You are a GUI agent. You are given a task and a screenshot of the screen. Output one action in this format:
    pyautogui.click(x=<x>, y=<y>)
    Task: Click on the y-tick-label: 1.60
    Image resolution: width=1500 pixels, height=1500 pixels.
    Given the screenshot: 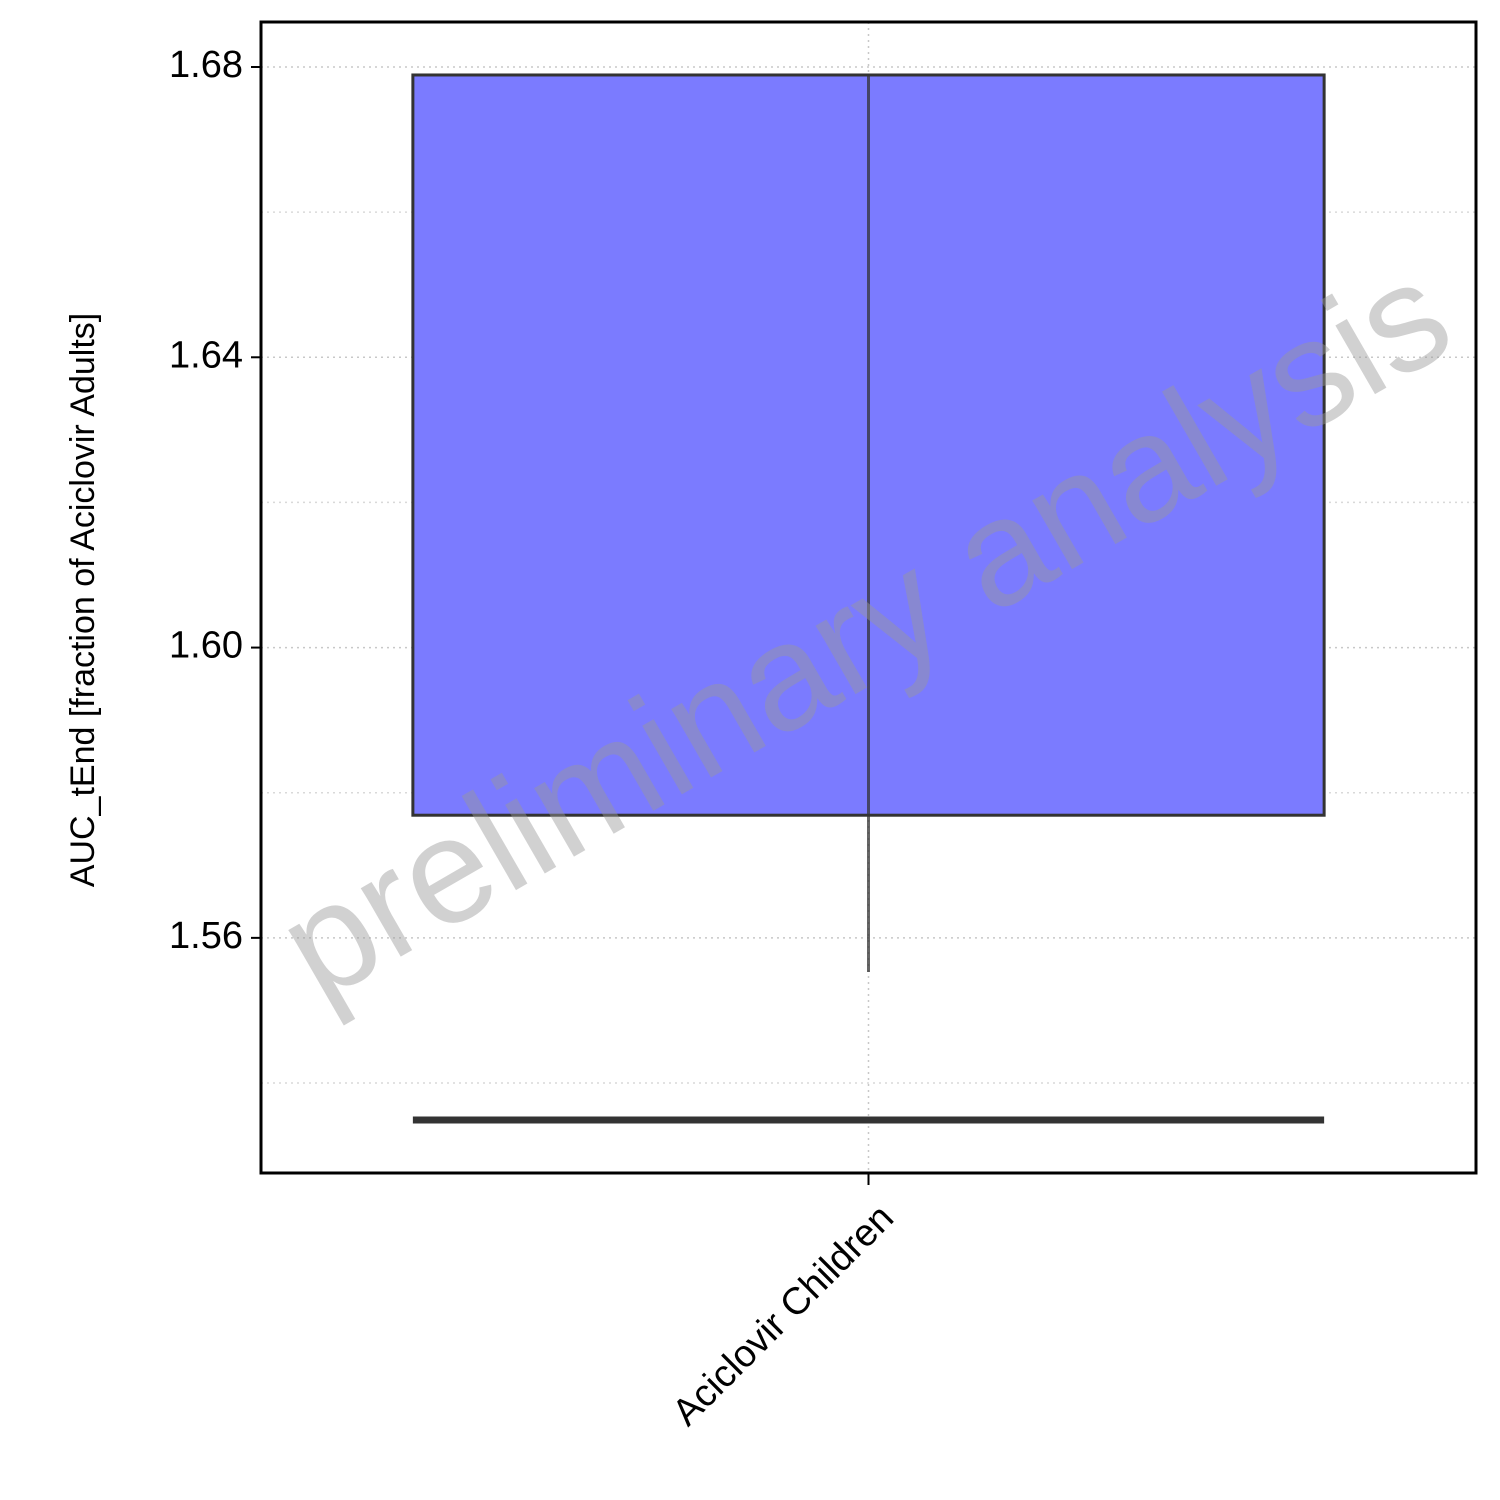 What is the action you would take?
    pyautogui.click(x=206, y=646)
    